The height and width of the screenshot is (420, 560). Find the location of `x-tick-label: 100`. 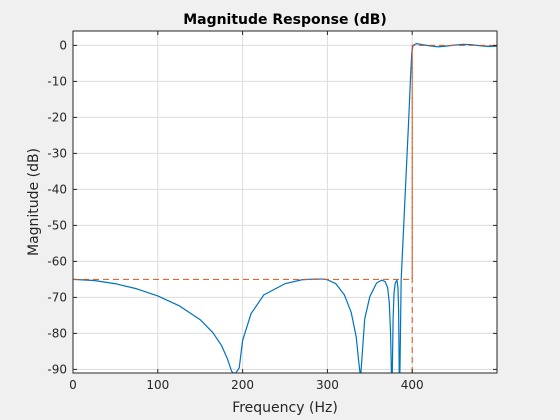

x-tick-label: 100 is located at coordinates (157, 385).